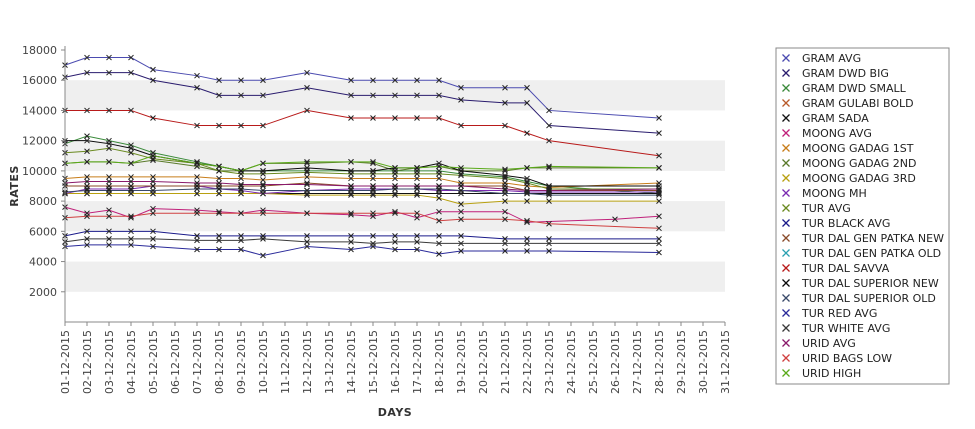  Describe the element at coordinates (14, 186) in the screenshot. I see `y-axis-label: RATES` at that location.